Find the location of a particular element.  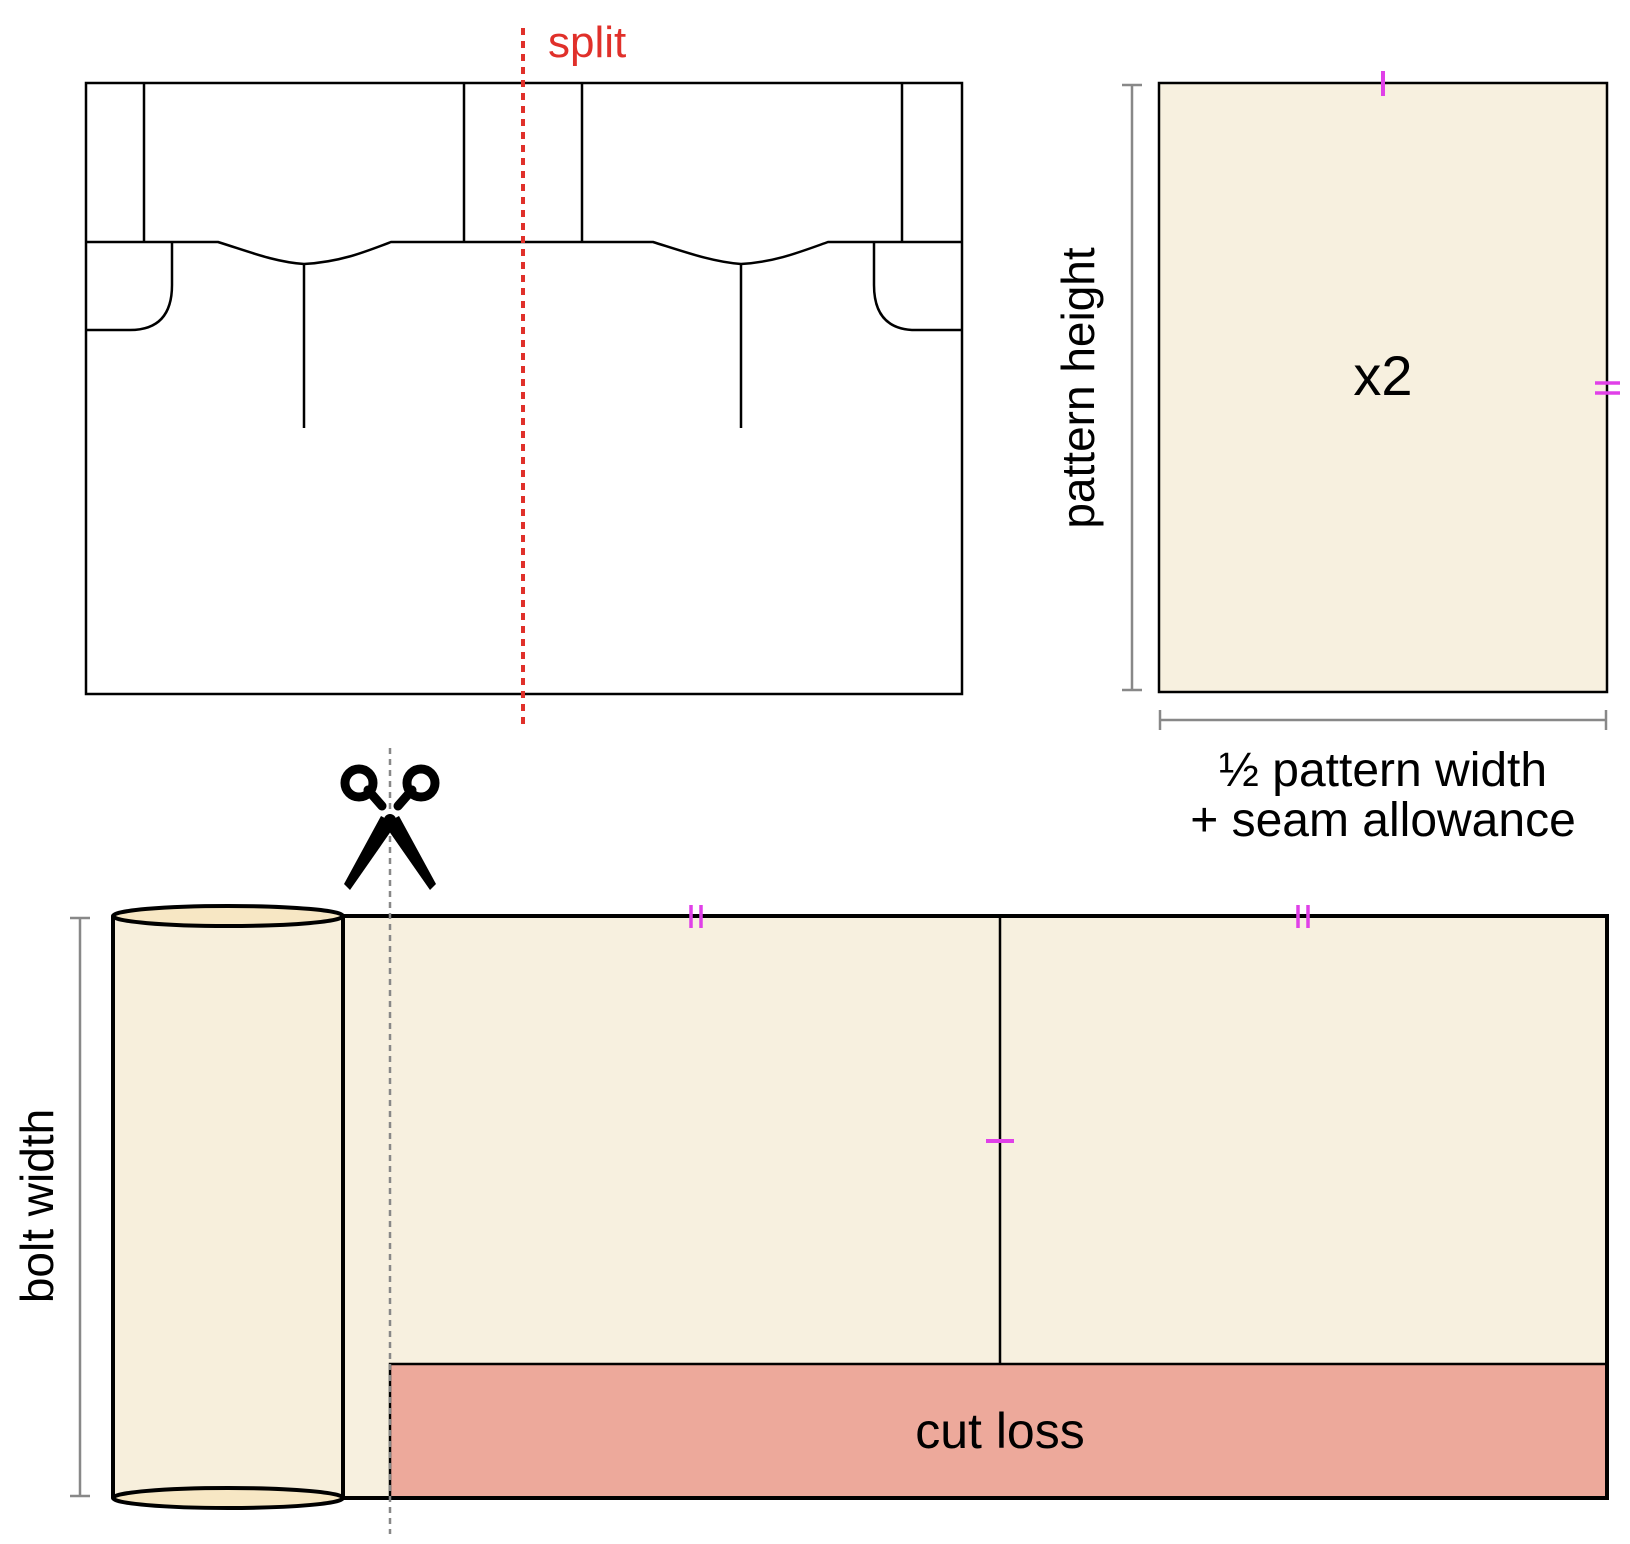

multiplier-label: x2 is located at coordinates (1382, 375).